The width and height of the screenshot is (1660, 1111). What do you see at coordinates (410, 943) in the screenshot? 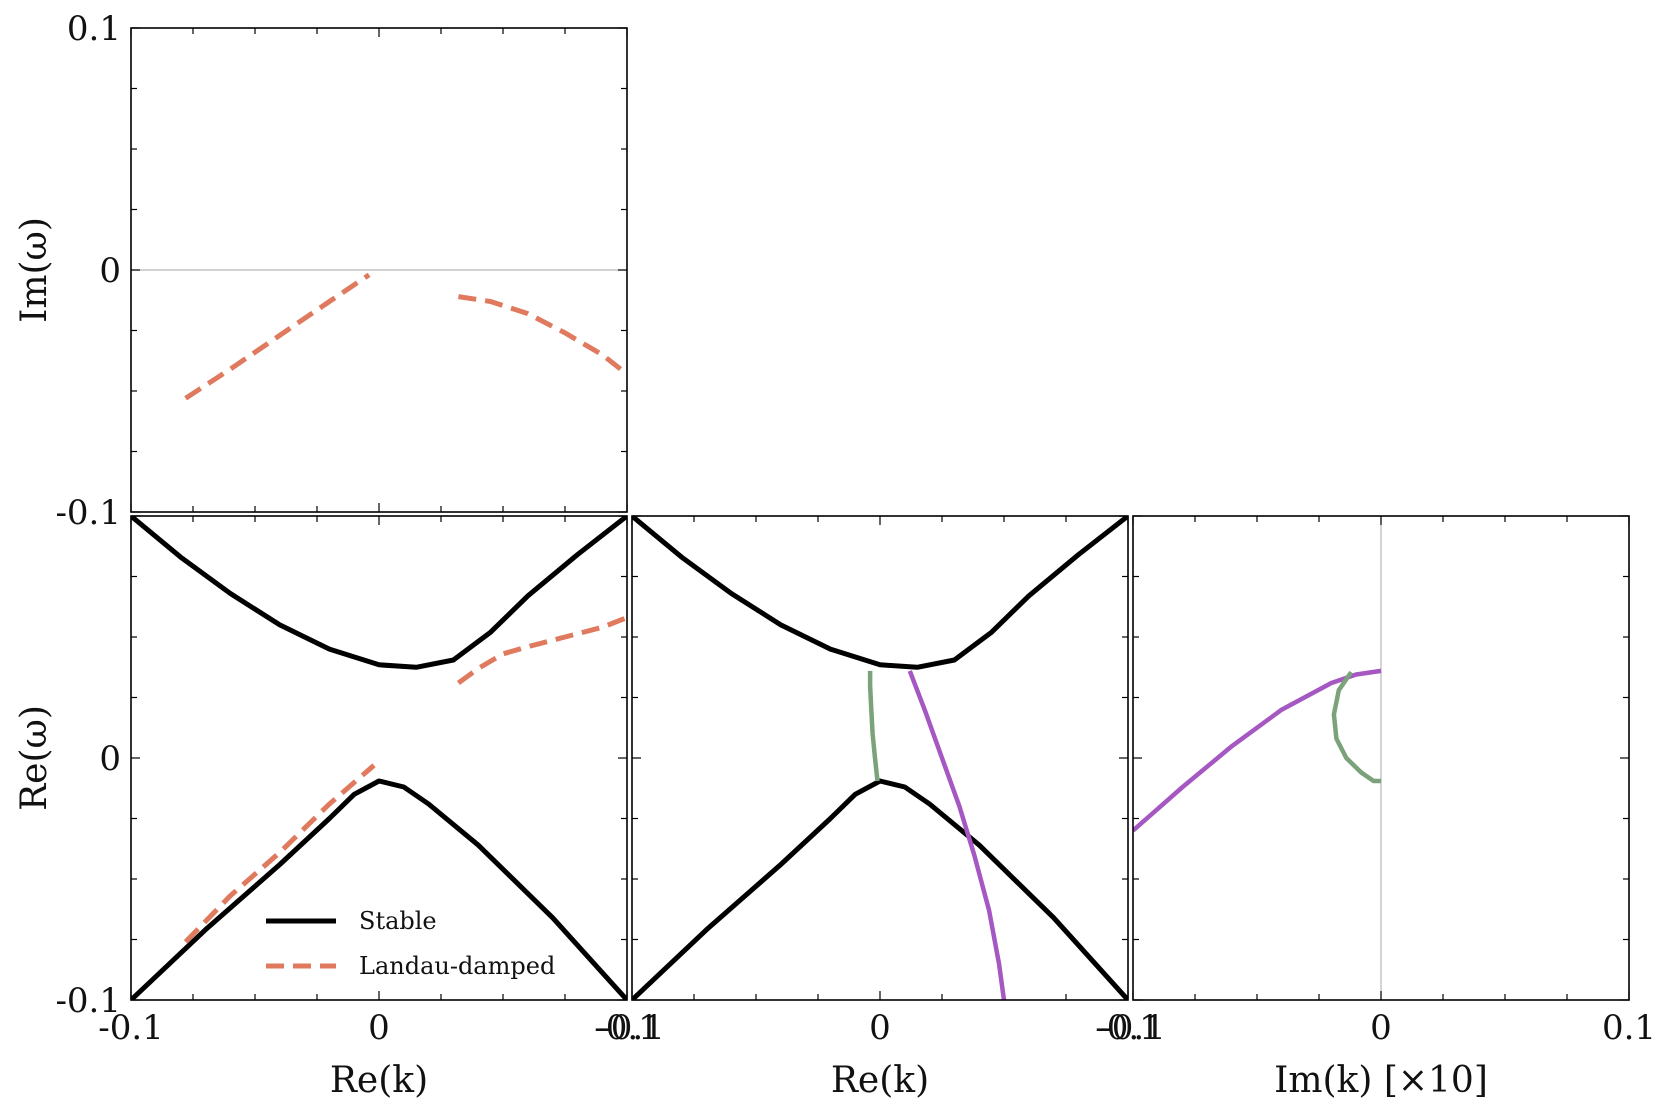
I see `legend: Stable Landau-damped` at bounding box center [410, 943].